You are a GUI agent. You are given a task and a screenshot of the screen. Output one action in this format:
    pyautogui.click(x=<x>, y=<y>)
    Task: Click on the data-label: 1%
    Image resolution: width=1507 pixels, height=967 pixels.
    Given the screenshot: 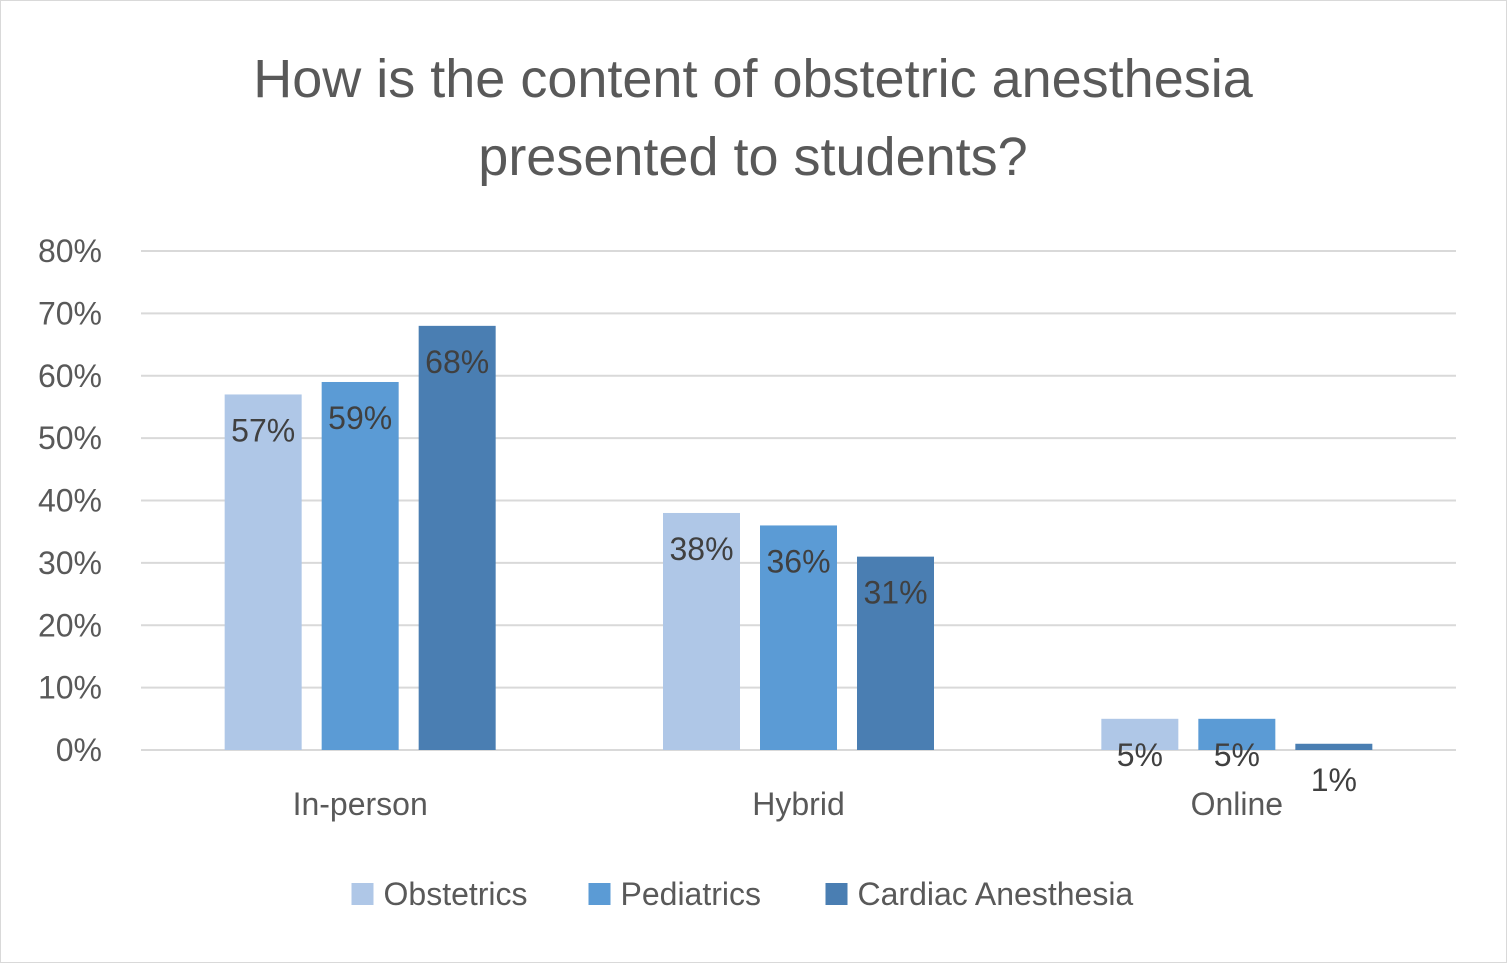 What is the action you would take?
    pyautogui.click(x=1334, y=780)
    